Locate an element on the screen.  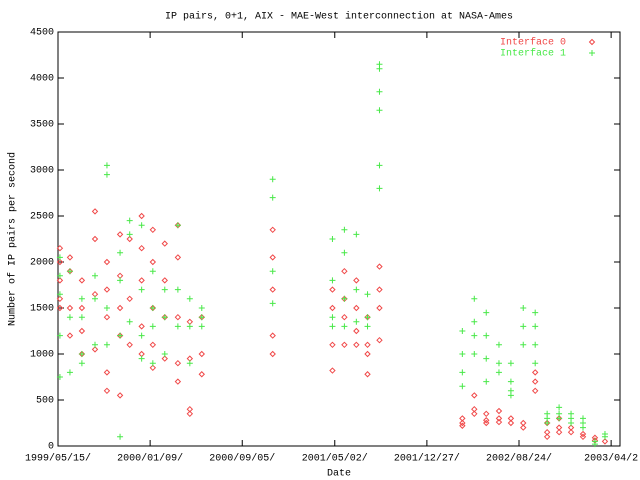
legend-label: Interface 0 is located at coordinates (533, 43).